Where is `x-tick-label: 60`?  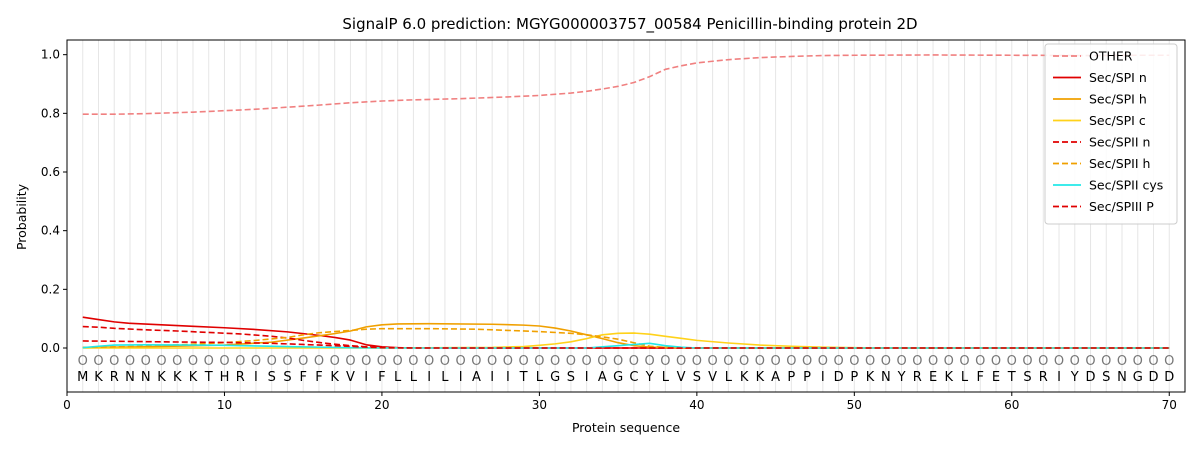
x-tick-label: 60 is located at coordinates (1011, 405).